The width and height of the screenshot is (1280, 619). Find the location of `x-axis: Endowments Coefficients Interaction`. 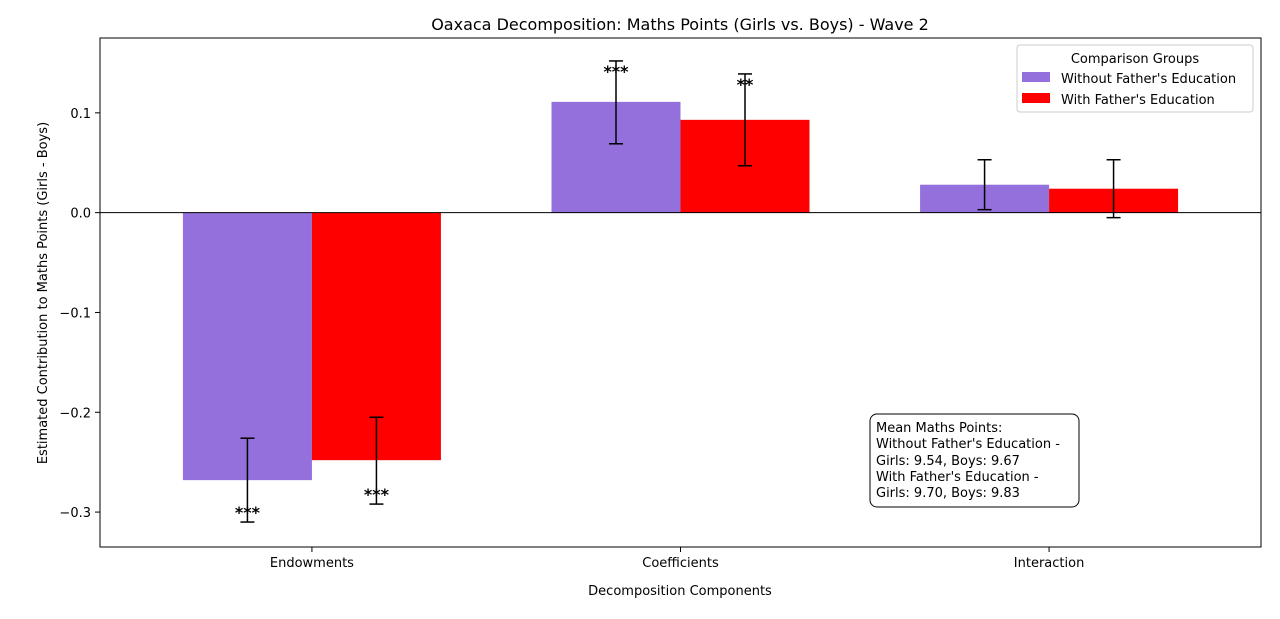

x-axis: Endowments Coefficients Interaction is located at coordinates (677, 559).